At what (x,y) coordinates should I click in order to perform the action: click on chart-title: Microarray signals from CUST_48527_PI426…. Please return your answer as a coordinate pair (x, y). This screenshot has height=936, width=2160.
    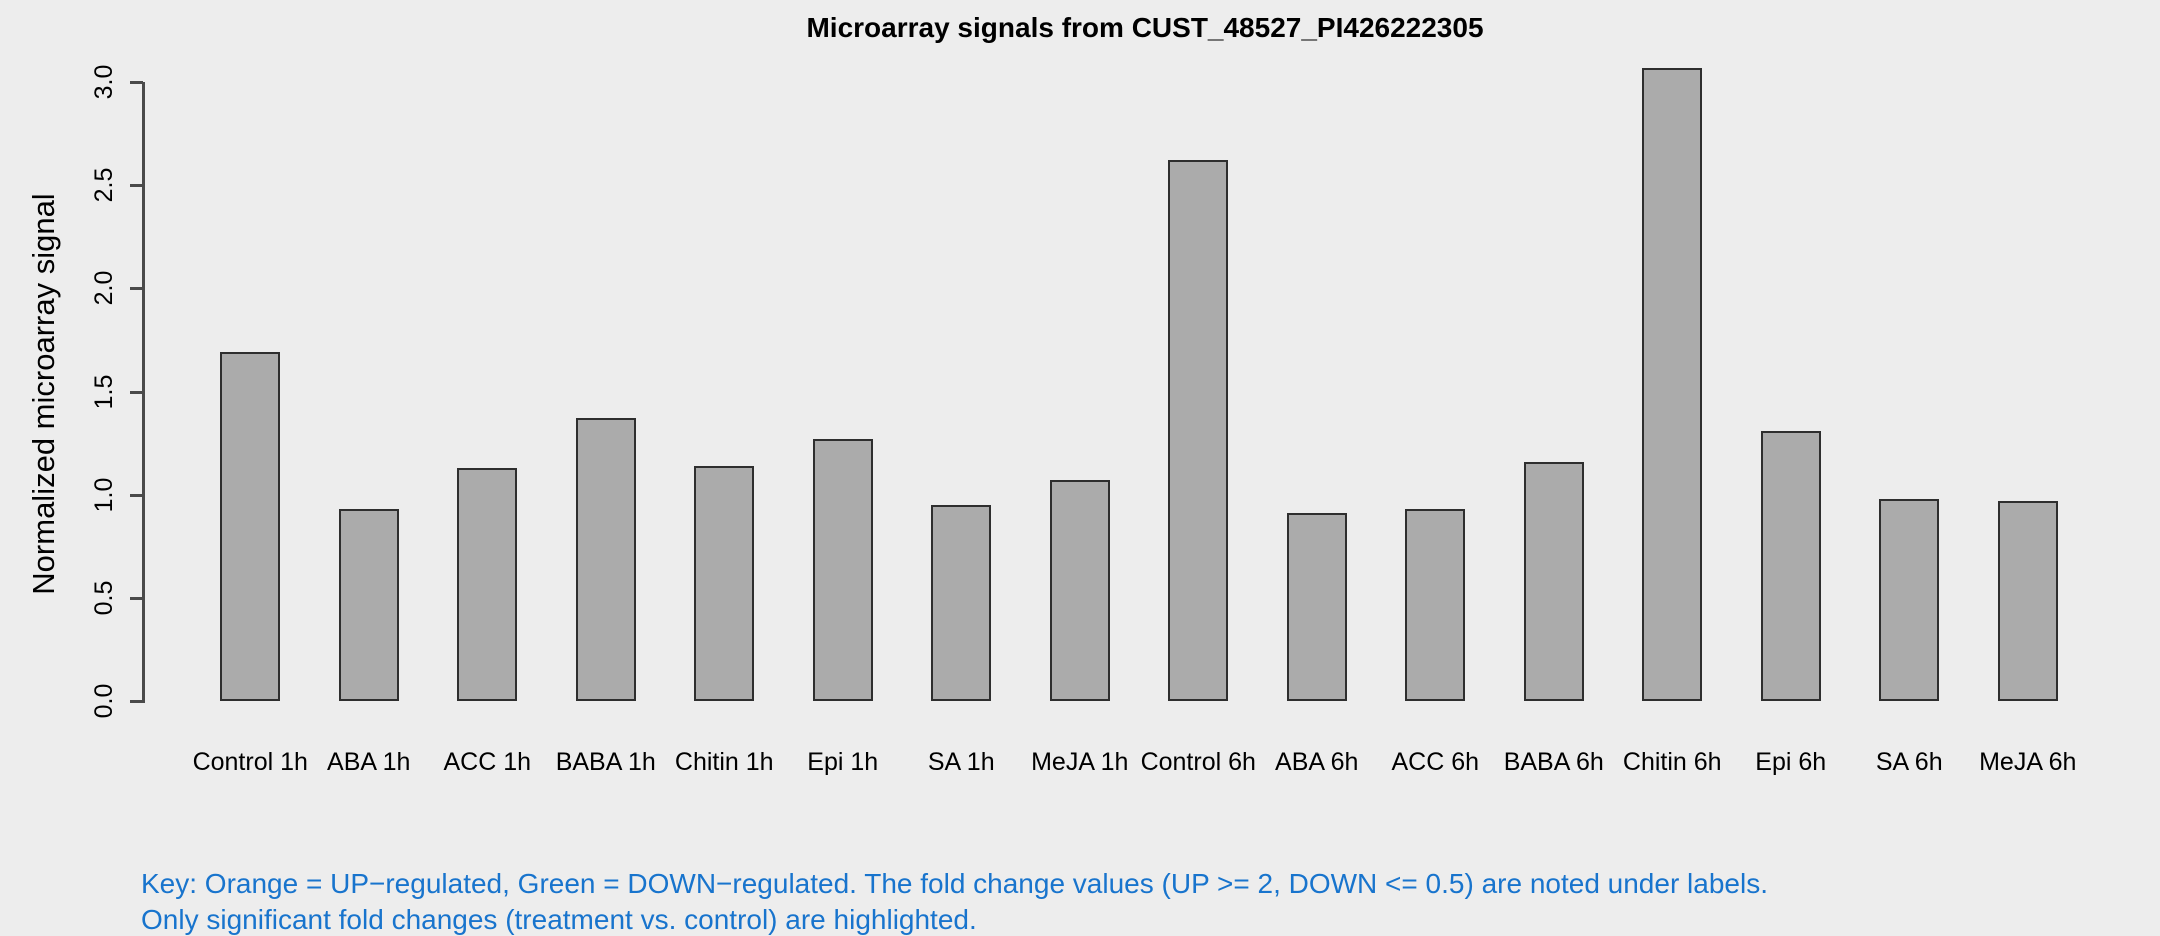
    Looking at the image, I should click on (1145, 27).